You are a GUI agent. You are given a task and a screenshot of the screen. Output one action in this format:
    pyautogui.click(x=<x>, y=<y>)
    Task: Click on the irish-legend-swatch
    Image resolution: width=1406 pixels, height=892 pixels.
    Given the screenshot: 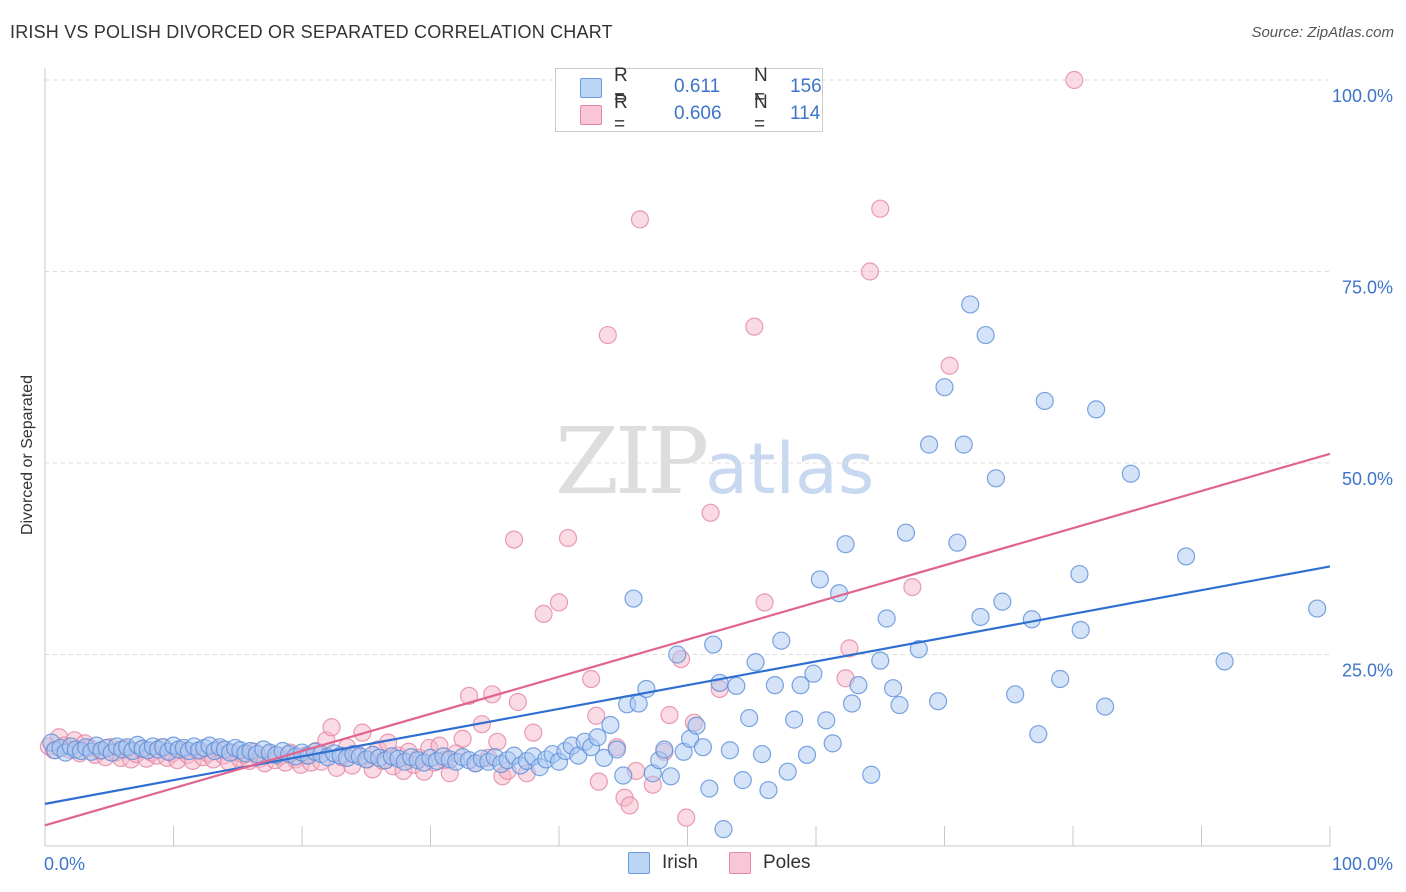 What is the action you would take?
    pyautogui.click(x=639, y=863)
    